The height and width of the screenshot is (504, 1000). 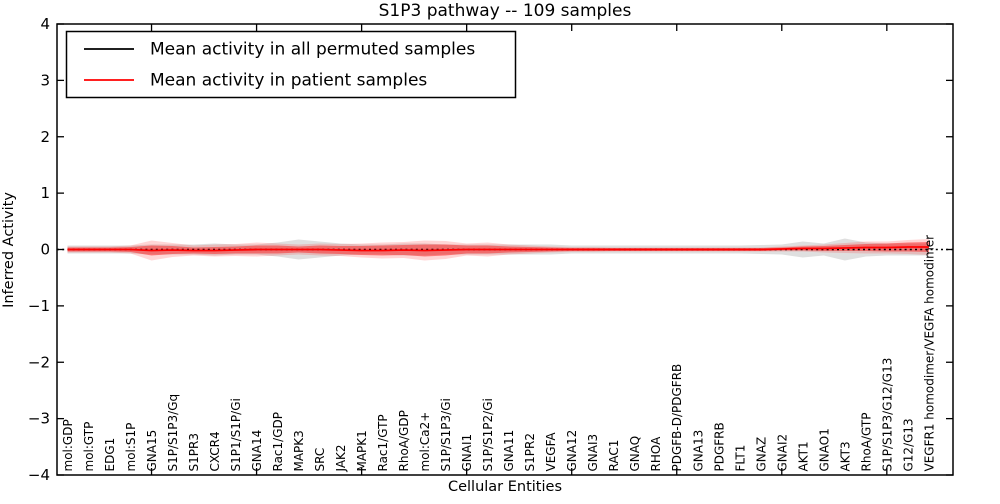 What do you see at coordinates (152, 451) in the screenshot?
I see `x-category-label: GNA15` at bounding box center [152, 451].